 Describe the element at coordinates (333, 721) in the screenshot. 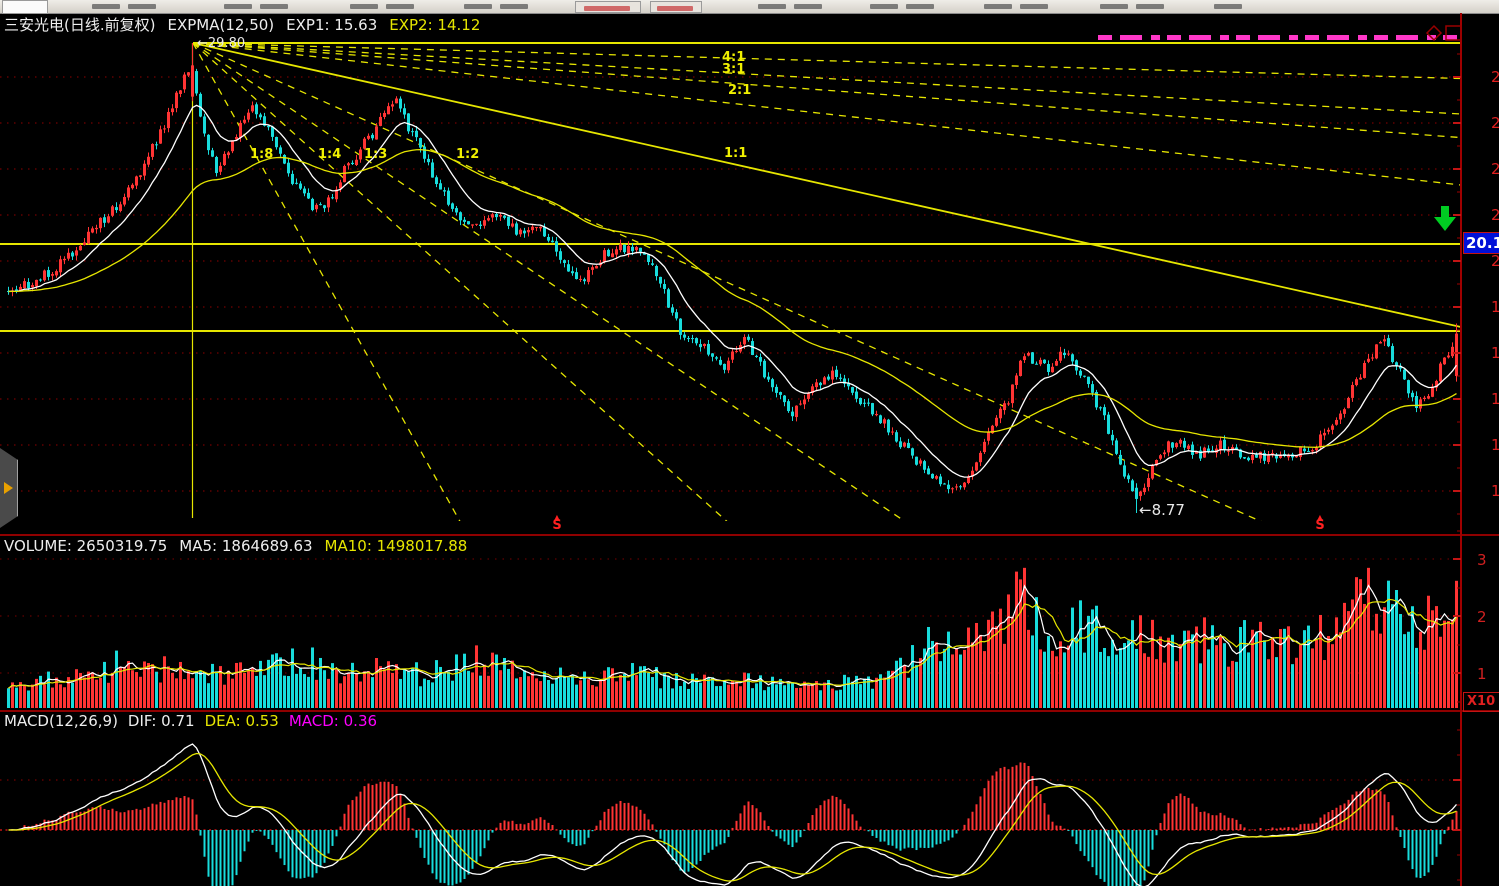

I see `macd-value: MACD: 0.36` at that location.